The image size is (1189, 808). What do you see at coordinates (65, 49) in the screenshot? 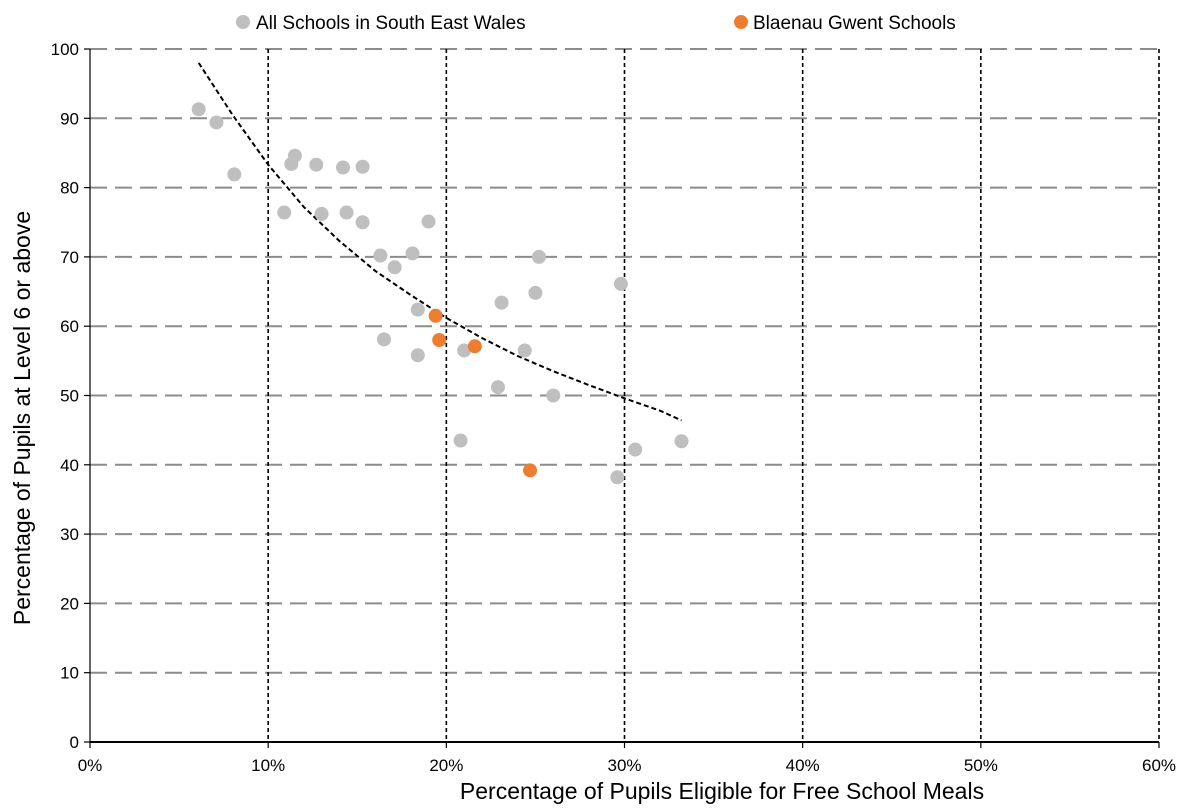
I see `y-tick-label: 100` at bounding box center [65, 49].